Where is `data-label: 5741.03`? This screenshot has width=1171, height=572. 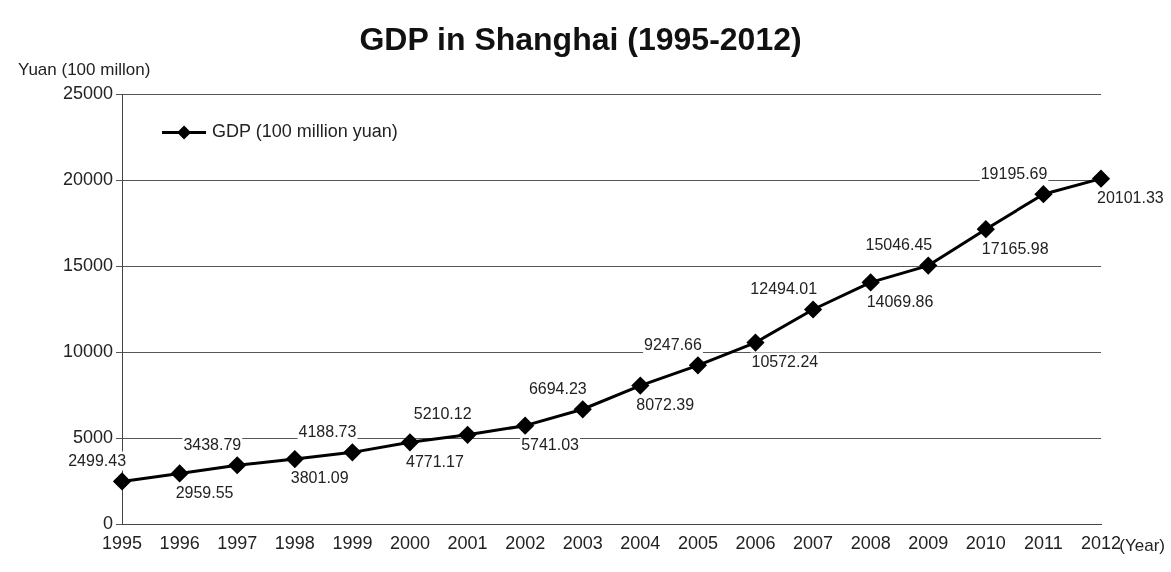
data-label: 5741.03 is located at coordinates (550, 445).